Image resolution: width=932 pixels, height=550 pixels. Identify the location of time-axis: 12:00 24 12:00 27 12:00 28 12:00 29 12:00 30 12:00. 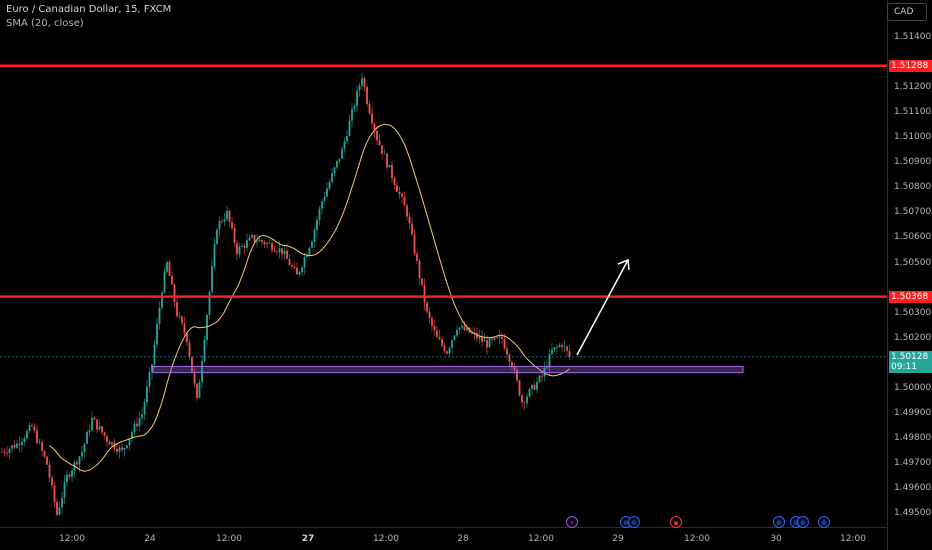
(443, 538).